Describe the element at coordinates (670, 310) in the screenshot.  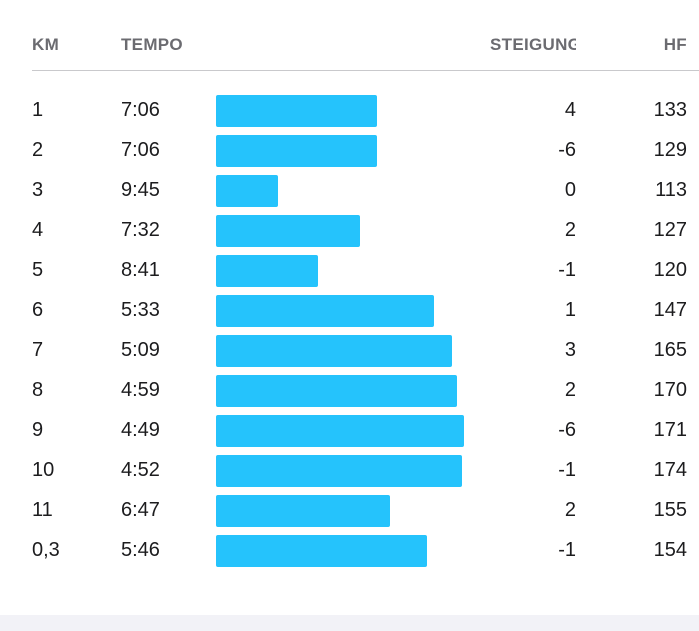
I see `split-hf: 147` at that location.